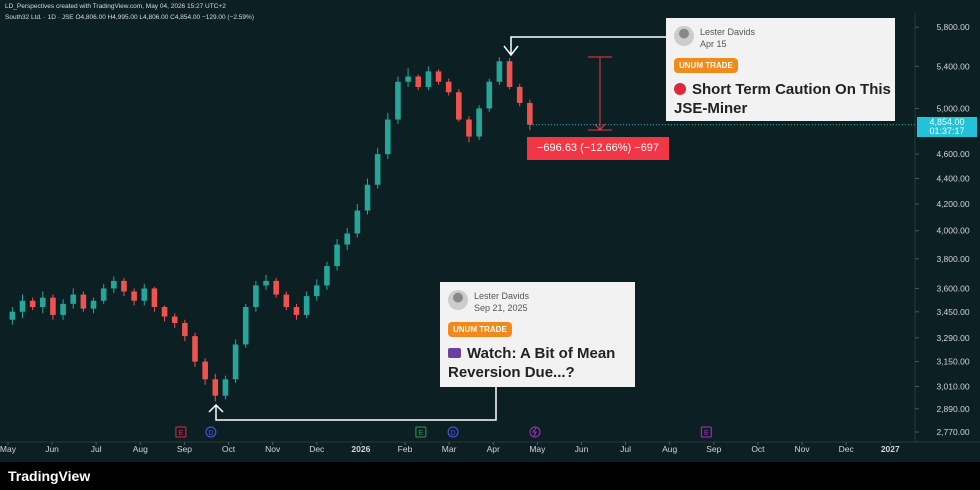  I want to click on red-dot-icon, so click(680, 89).